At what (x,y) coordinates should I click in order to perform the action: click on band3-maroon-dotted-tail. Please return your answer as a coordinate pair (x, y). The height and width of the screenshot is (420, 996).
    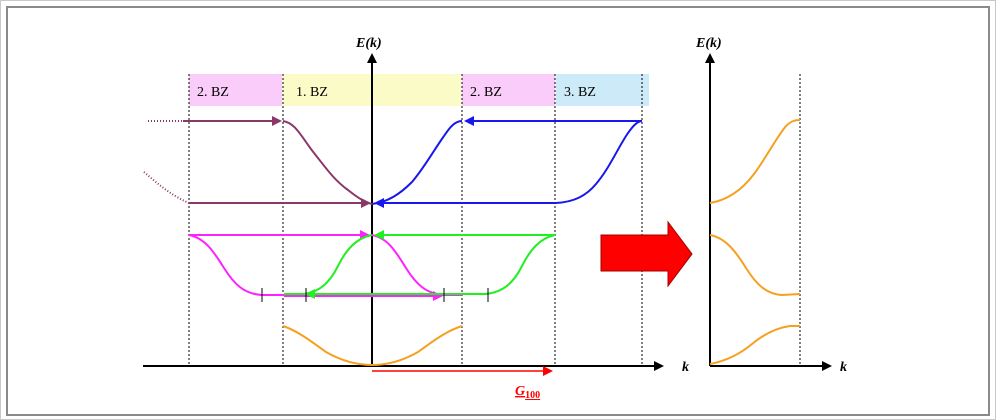
    Looking at the image, I should click on (166, 187).